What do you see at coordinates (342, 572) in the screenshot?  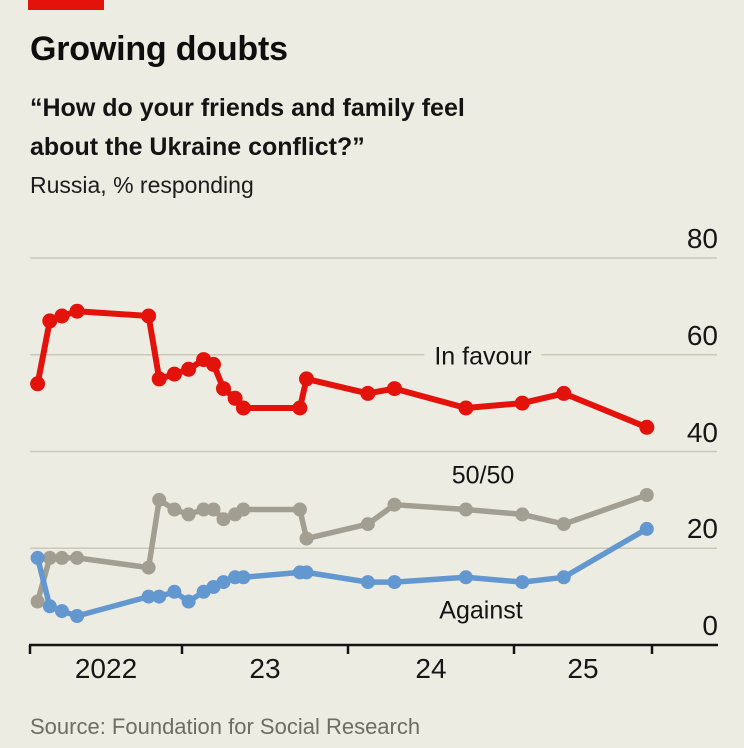 I see `series-line-against` at bounding box center [342, 572].